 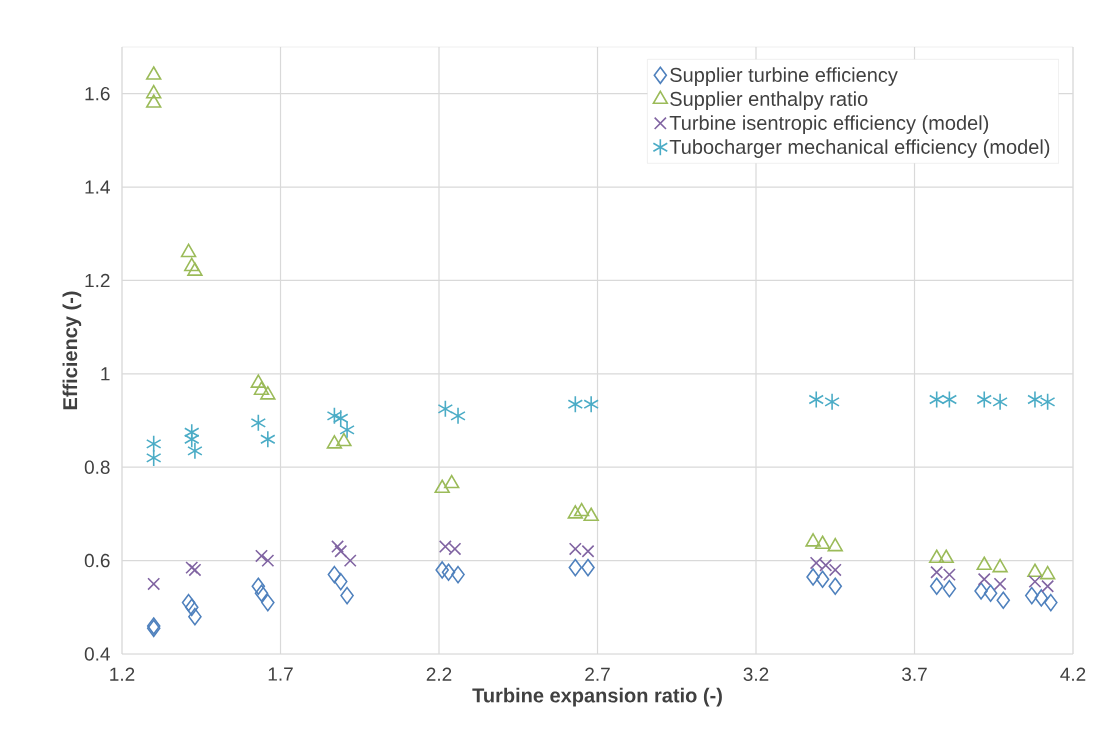 I want to click on x-tick-label: 1.7, so click(x=280, y=674).